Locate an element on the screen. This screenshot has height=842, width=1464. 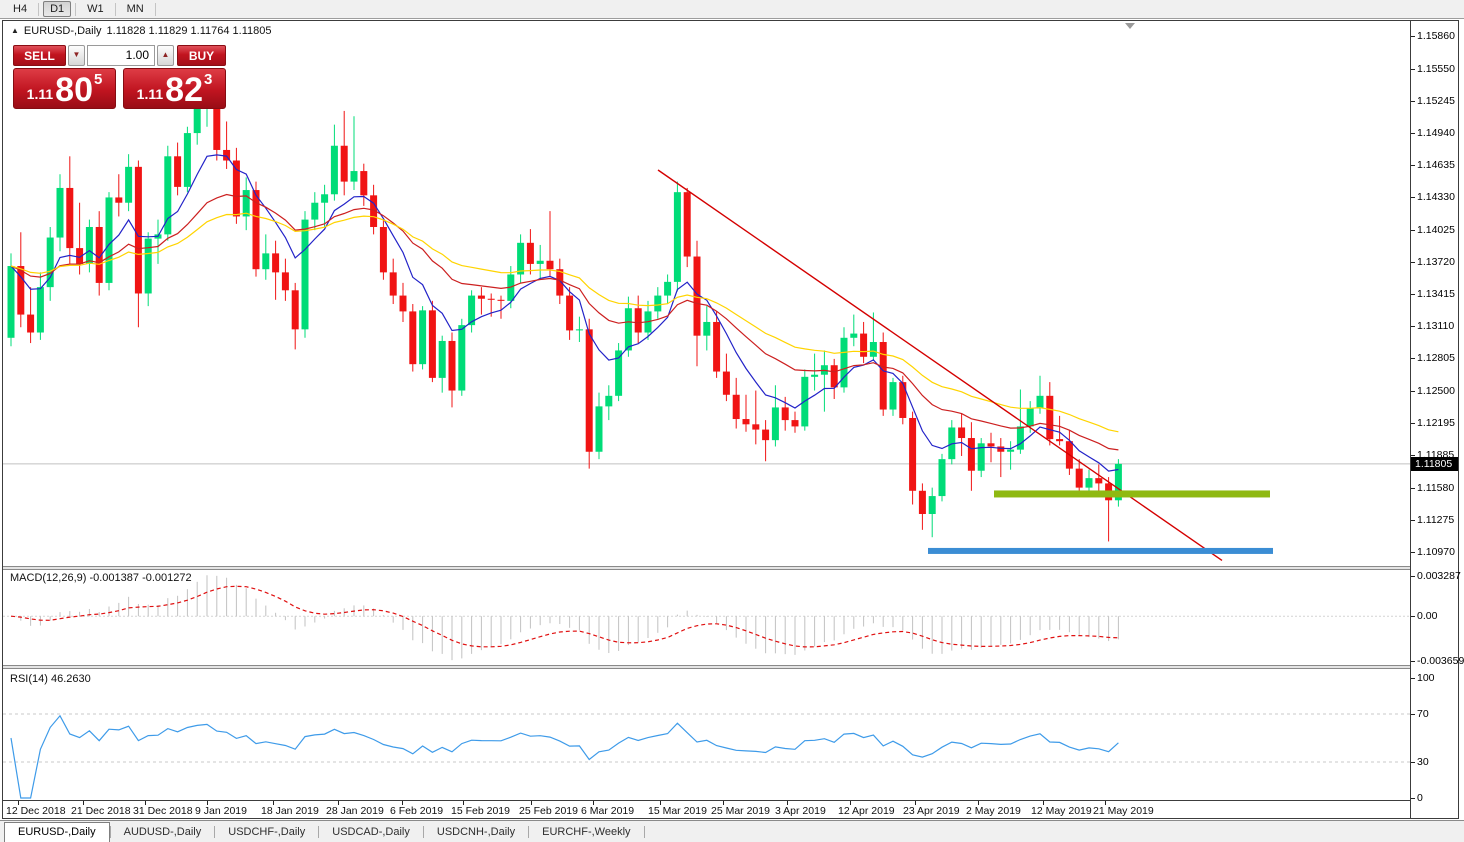
date-axis-label: 21 May 2019 is located at coordinates (1123, 811).